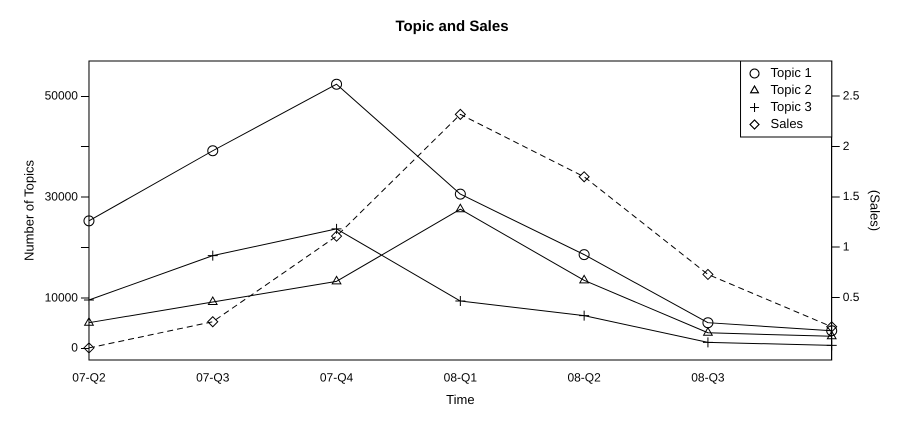 Image resolution: width=904 pixels, height=425 pixels. Describe the element at coordinates (708, 377) in the screenshot. I see `x-tick-label: 08-Q3` at that location.